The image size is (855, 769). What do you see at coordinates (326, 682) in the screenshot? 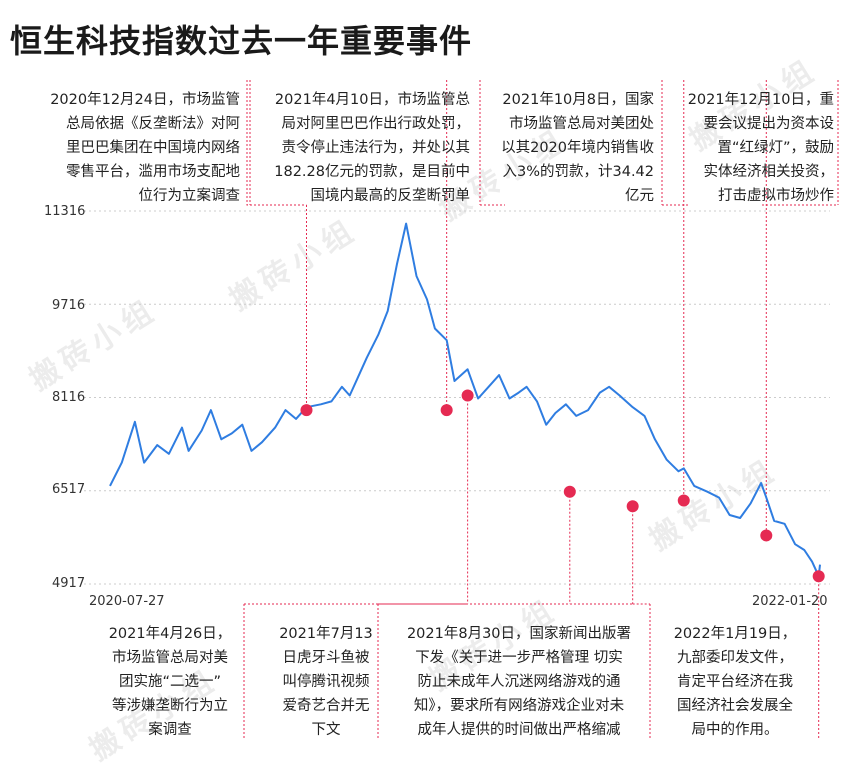
I see `annotation-huya-douyu: 2021年7月13 日虎牙斗鱼被 叫停腾讯视频 爱奇艺合并无 下文` at bounding box center [326, 682].